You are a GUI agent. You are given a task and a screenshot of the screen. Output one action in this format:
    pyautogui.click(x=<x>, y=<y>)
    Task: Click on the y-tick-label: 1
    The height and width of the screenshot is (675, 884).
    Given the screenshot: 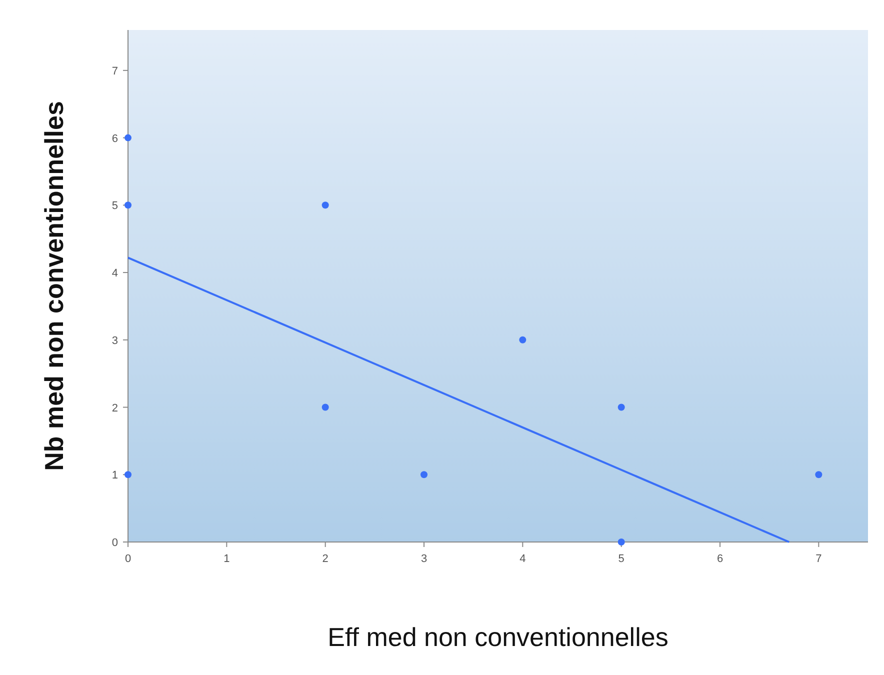 What is the action you would take?
    pyautogui.click(x=115, y=476)
    